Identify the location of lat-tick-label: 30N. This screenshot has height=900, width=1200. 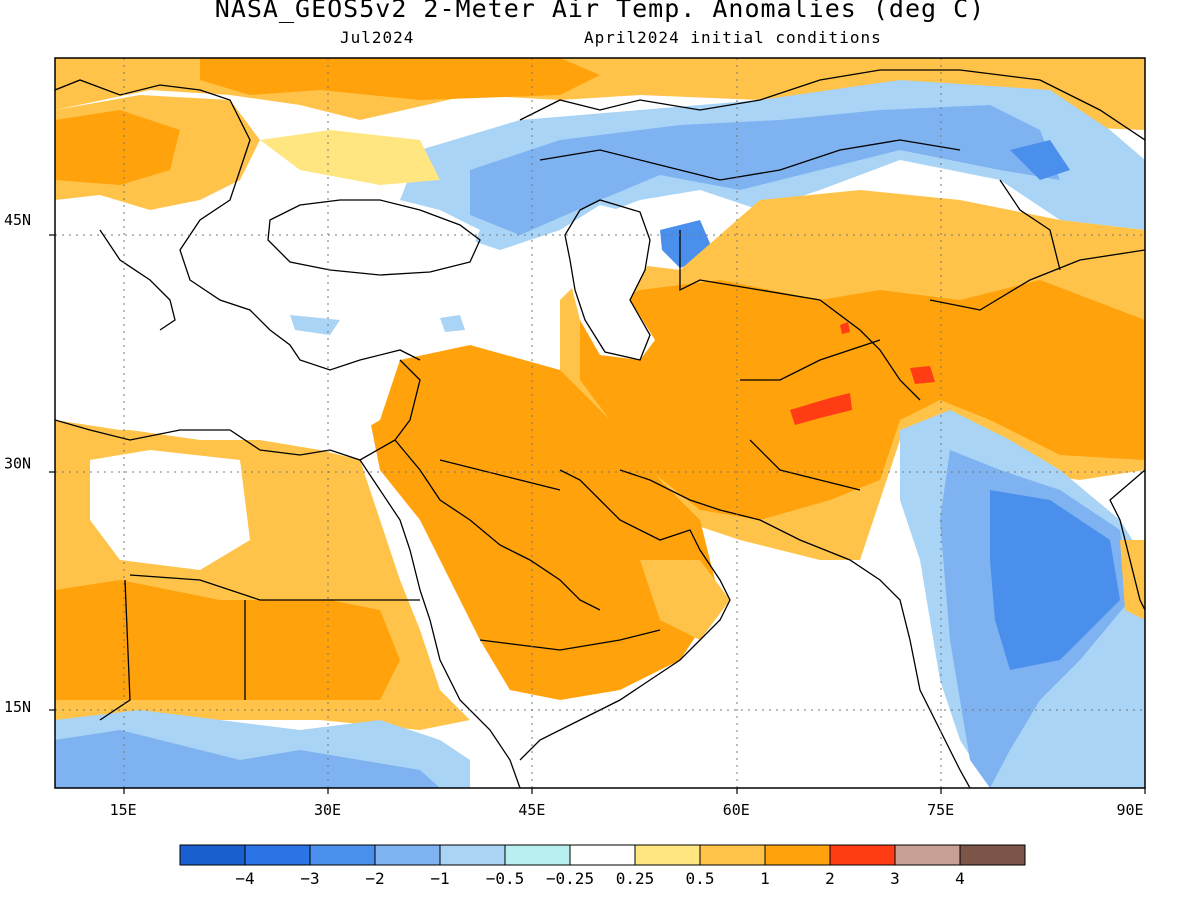
(17, 464).